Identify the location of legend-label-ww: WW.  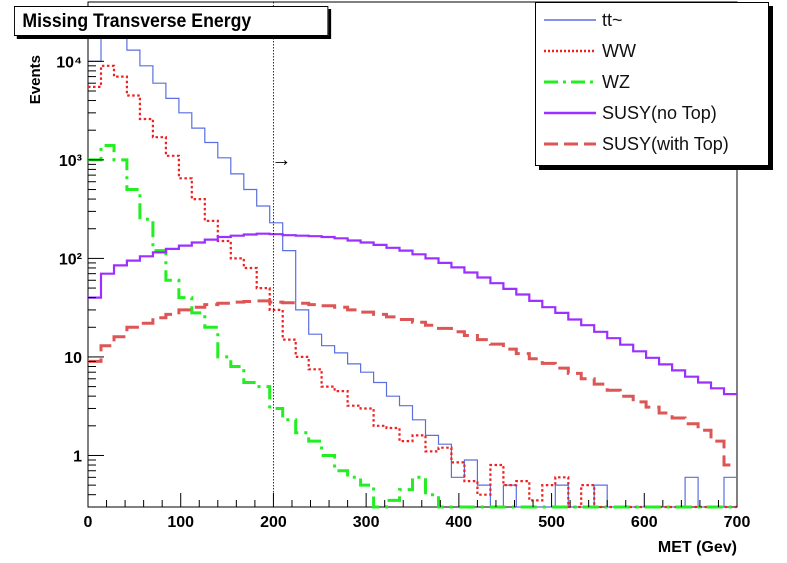
(619, 51).